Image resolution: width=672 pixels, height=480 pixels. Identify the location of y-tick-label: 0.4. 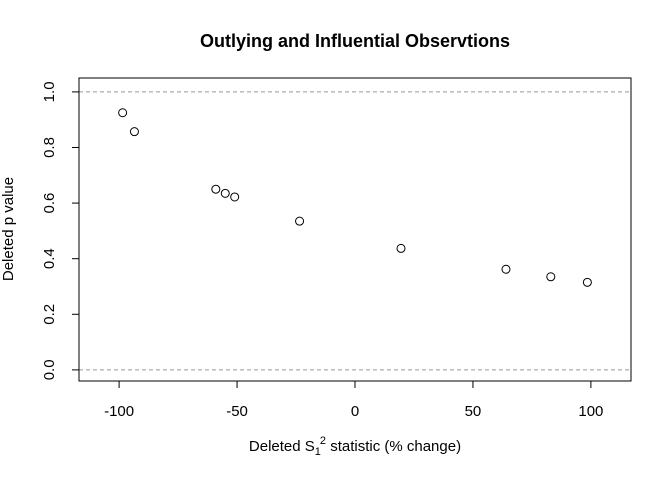
(49, 258).